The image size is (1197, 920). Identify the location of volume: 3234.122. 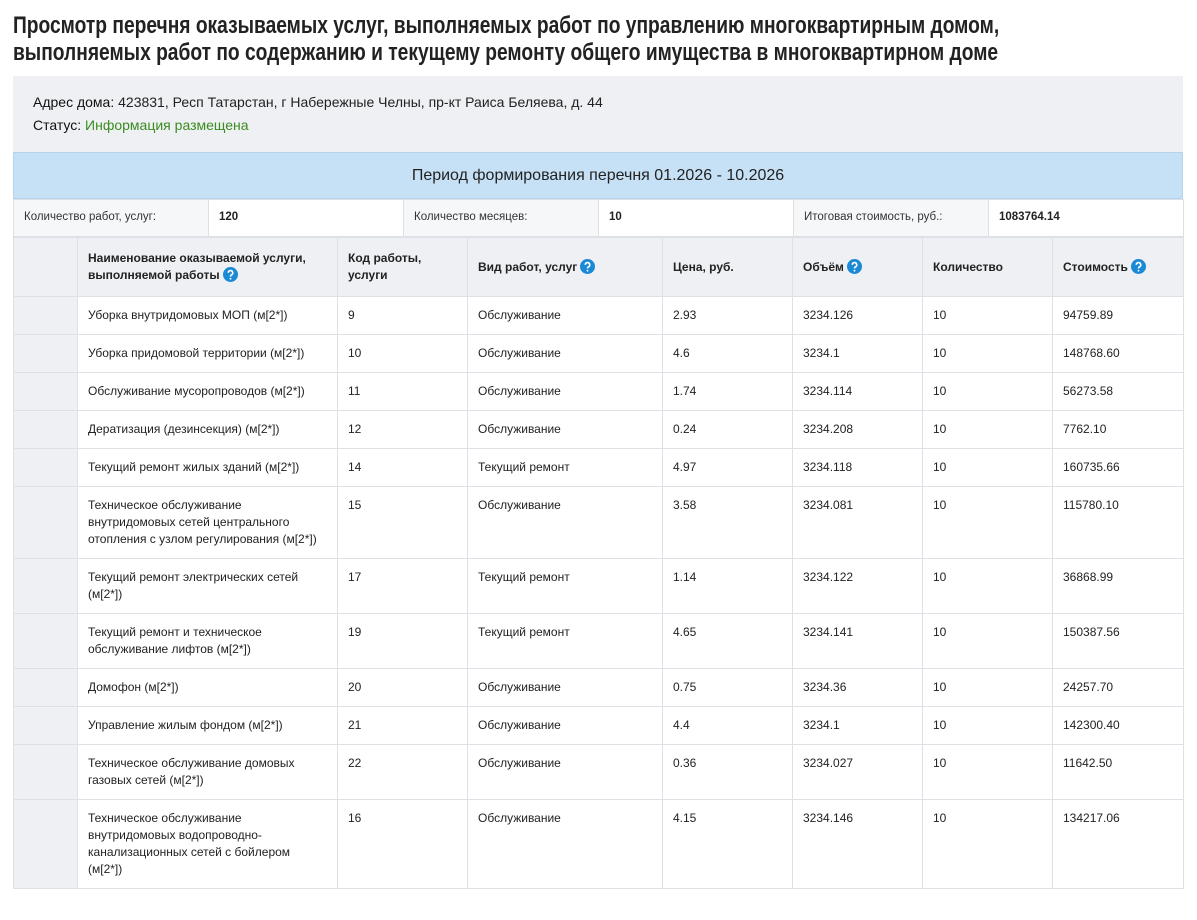
(857, 586).